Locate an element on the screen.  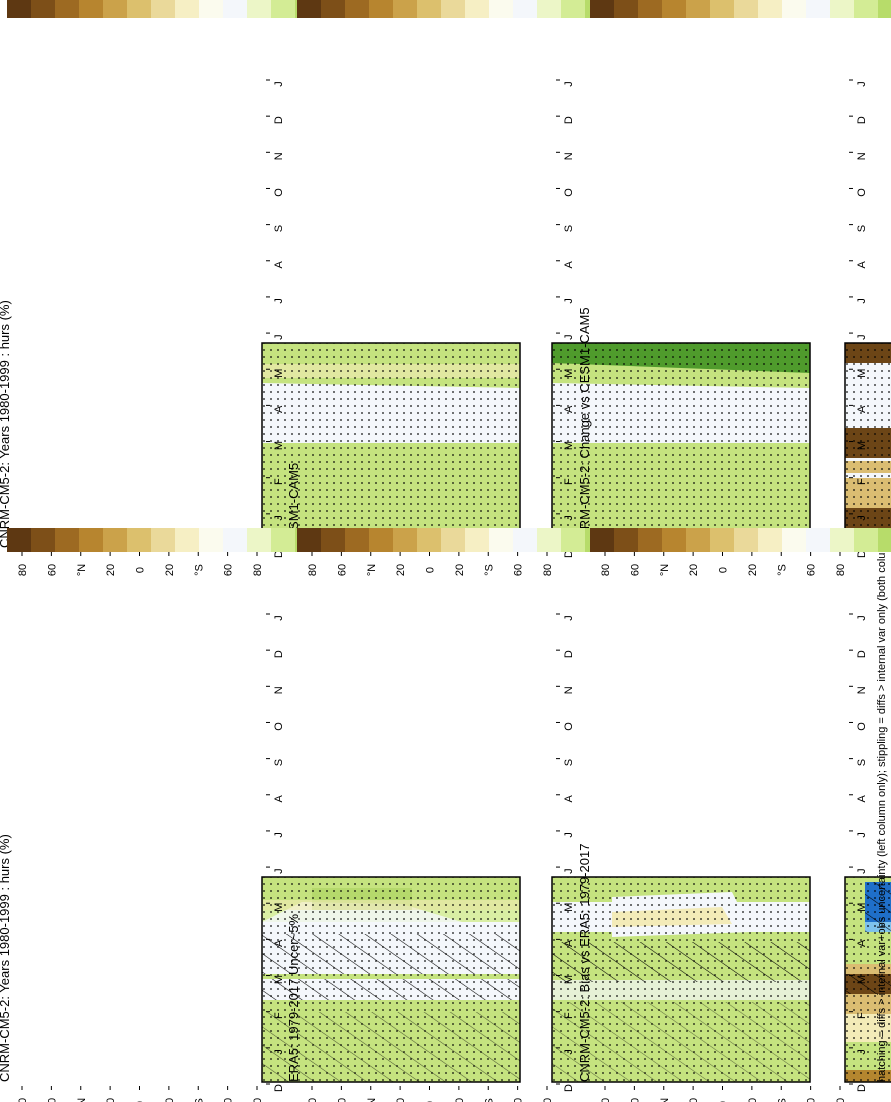
panel-title-4: CESM1-CAM5 is located at coordinates (293, 505).